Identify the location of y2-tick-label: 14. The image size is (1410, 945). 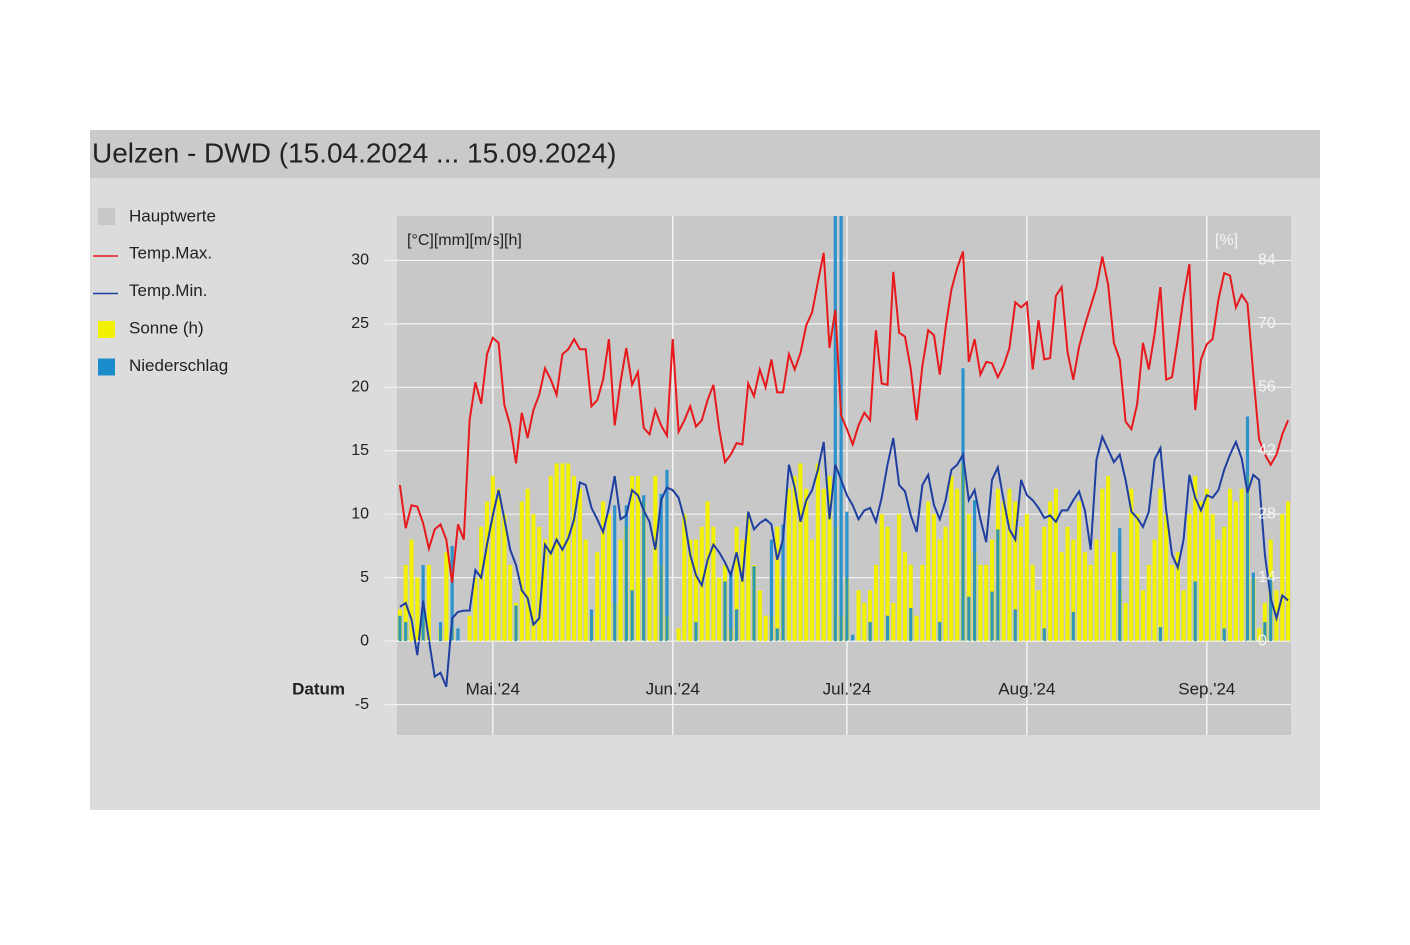
(1267, 577).